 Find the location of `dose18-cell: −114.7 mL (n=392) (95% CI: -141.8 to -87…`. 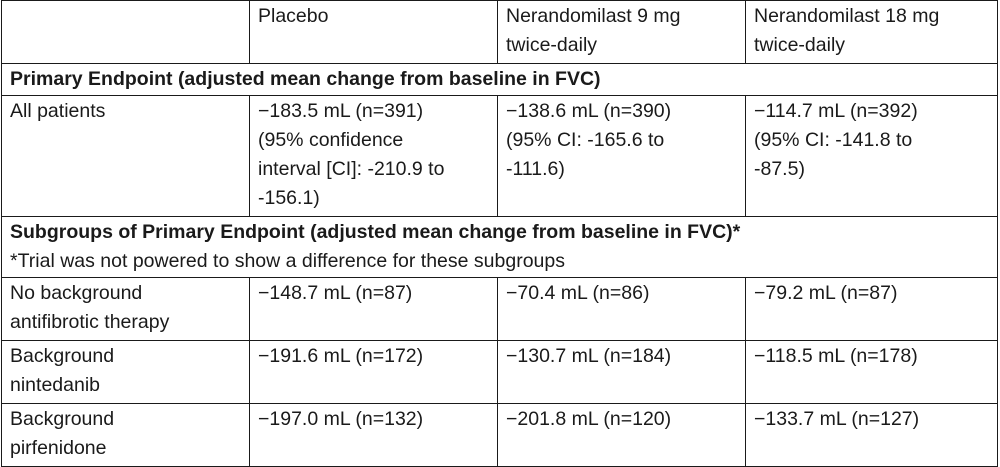

dose18-cell: −114.7 mL (n=392) (95% CI: -141.8 to -87… is located at coordinates (871, 156).